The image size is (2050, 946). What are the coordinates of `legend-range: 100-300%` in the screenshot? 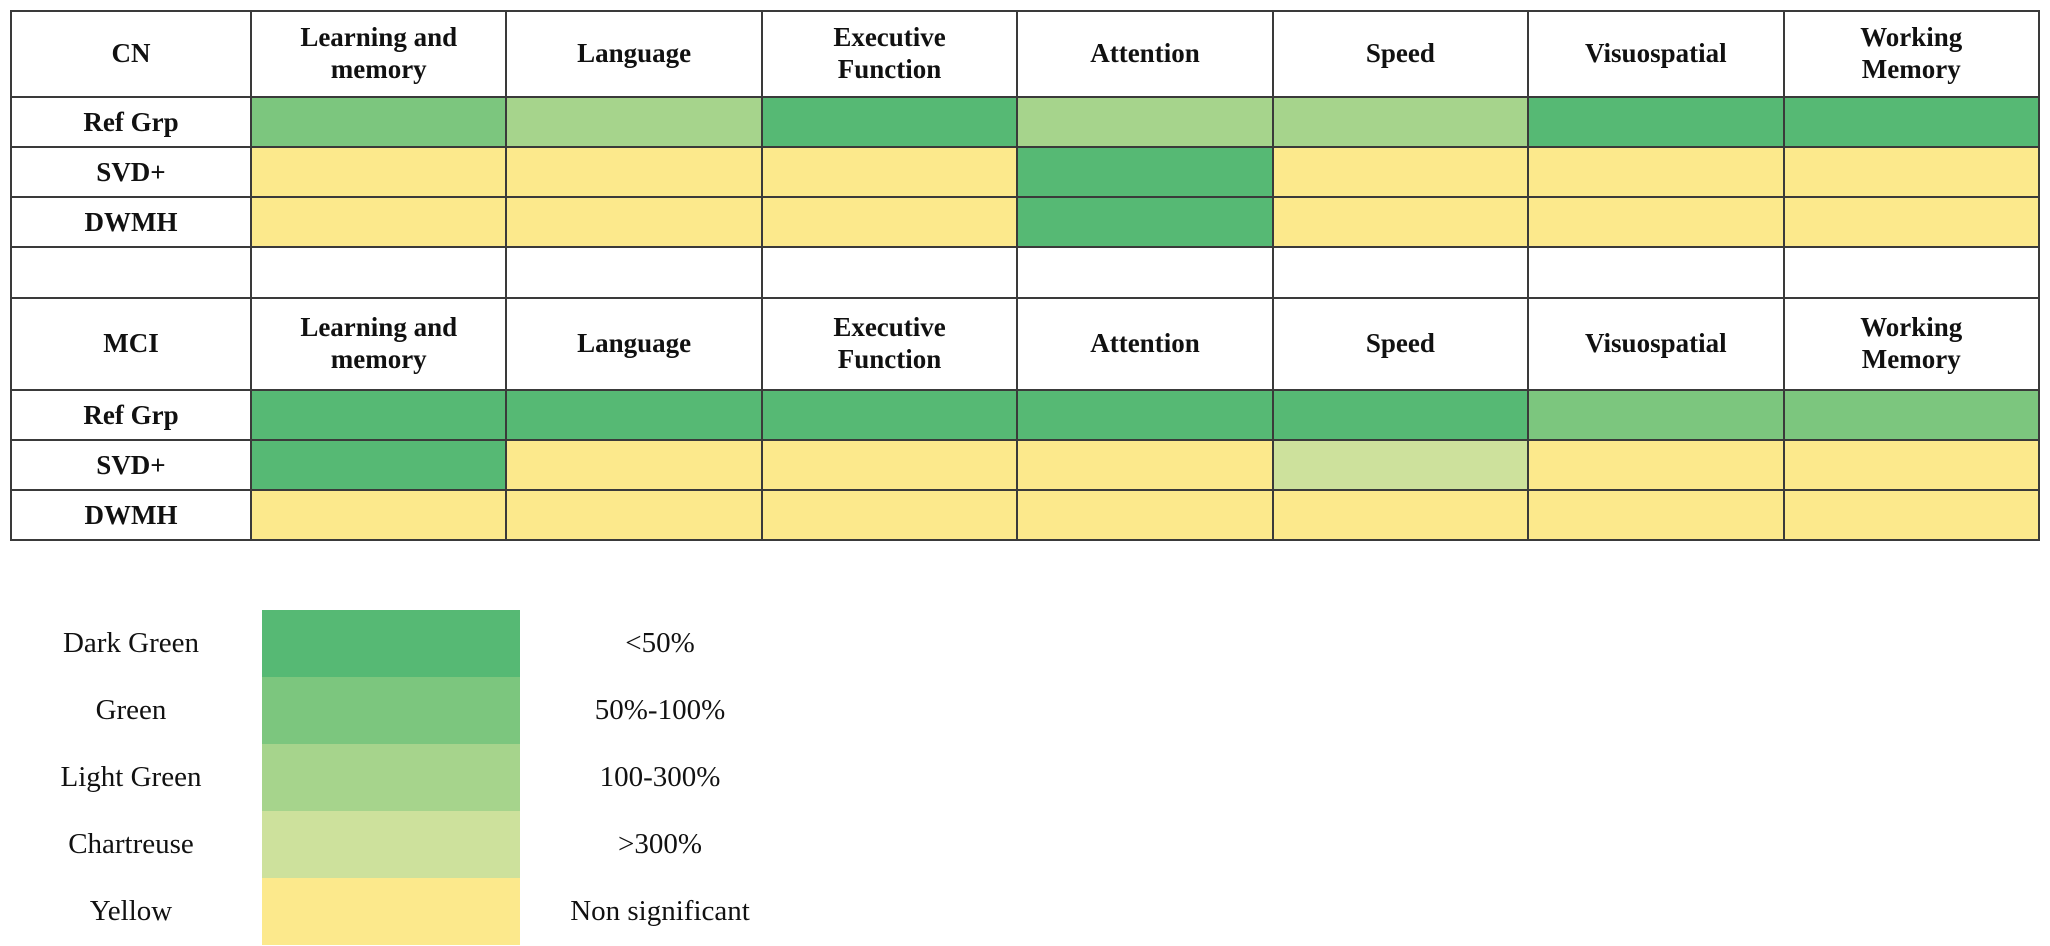 It's located at (660, 777).